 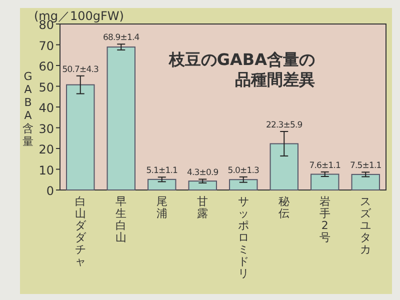 I want to click on x-tick-label: 早生白山, so click(x=121, y=219).